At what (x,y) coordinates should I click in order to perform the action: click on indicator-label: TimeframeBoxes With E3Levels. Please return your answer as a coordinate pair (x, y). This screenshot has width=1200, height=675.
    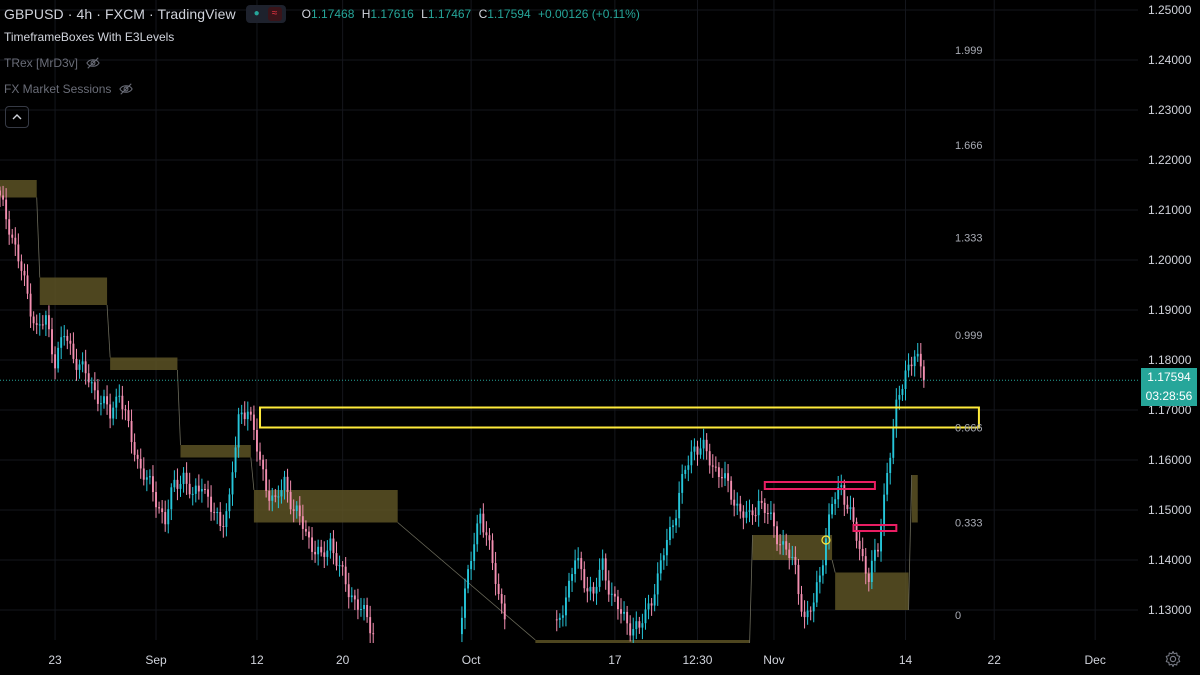
    Looking at the image, I should click on (89, 37).